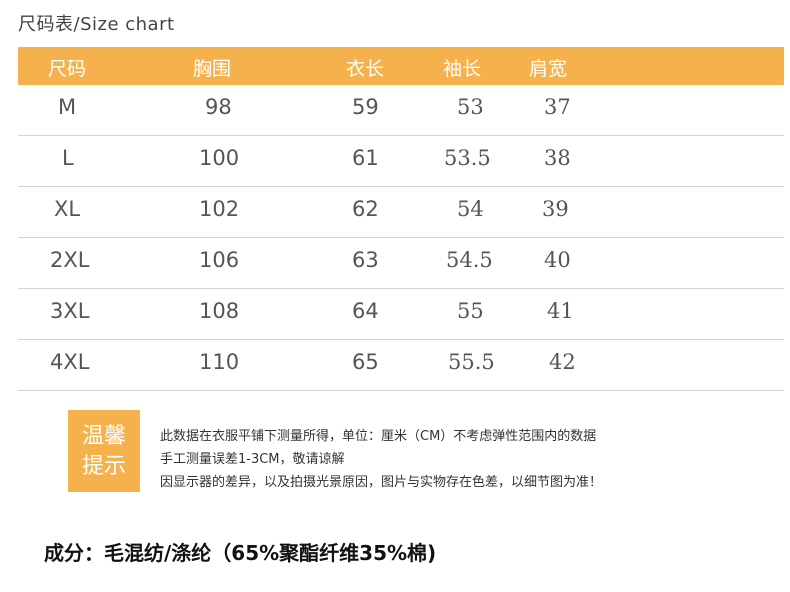 The width and height of the screenshot is (790, 592). Describe the element at coordinates (96, 24) in the screenshot. I see `page-title: 尺码表/Size chart` at that location.